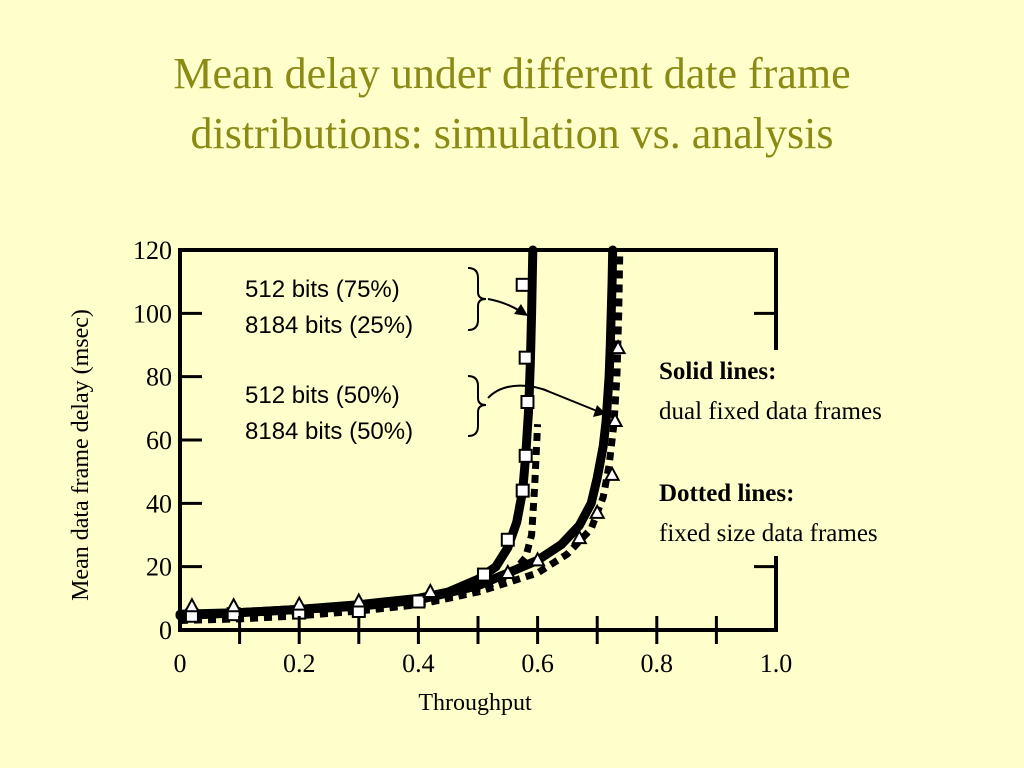 The height and width of the screenshot is (768, 1024). I want to click on x-tick-label: 0.8, so click(657, 663).